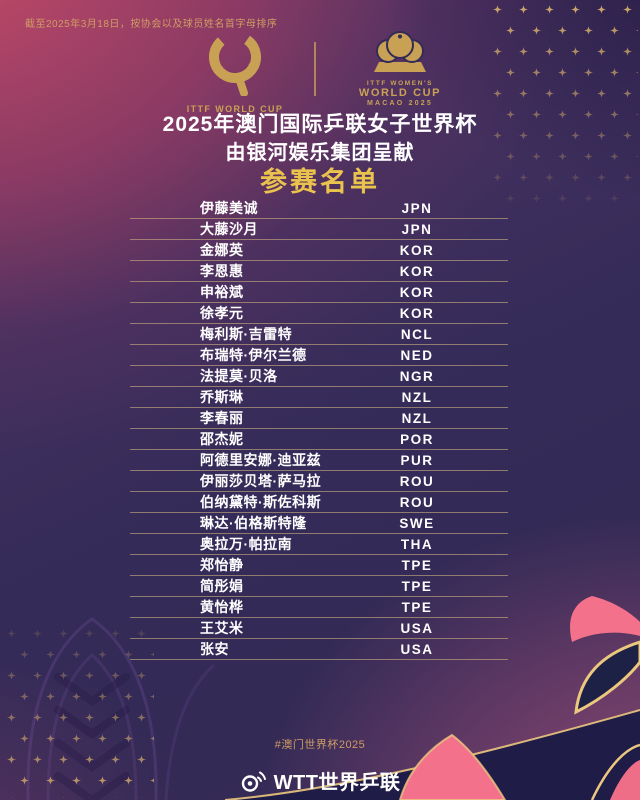 The image size is (640, 800). What do you see at coordinates (253, 355) in the screenshot?
I see `player-name: 布瑞特·伊尔兰德` at bounding box center [253, 355].